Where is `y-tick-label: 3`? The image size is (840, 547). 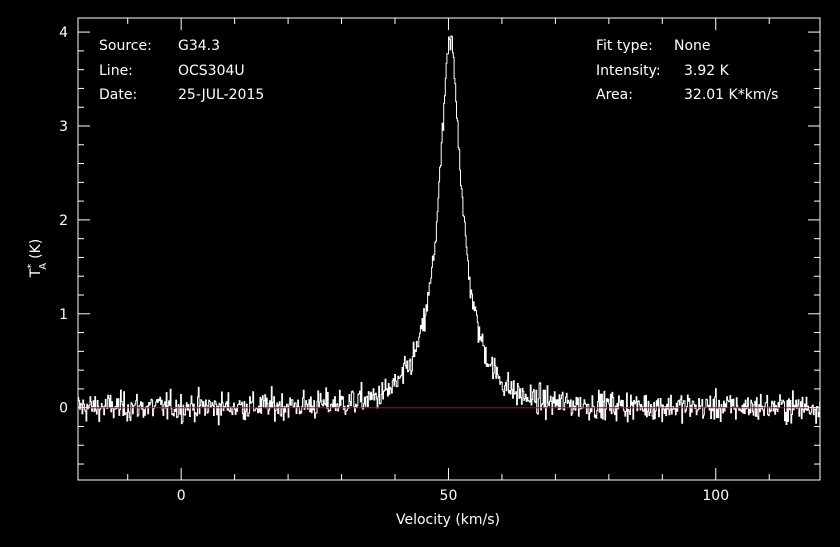
y-tick-label: 3 is located at coordinates (63, 127).